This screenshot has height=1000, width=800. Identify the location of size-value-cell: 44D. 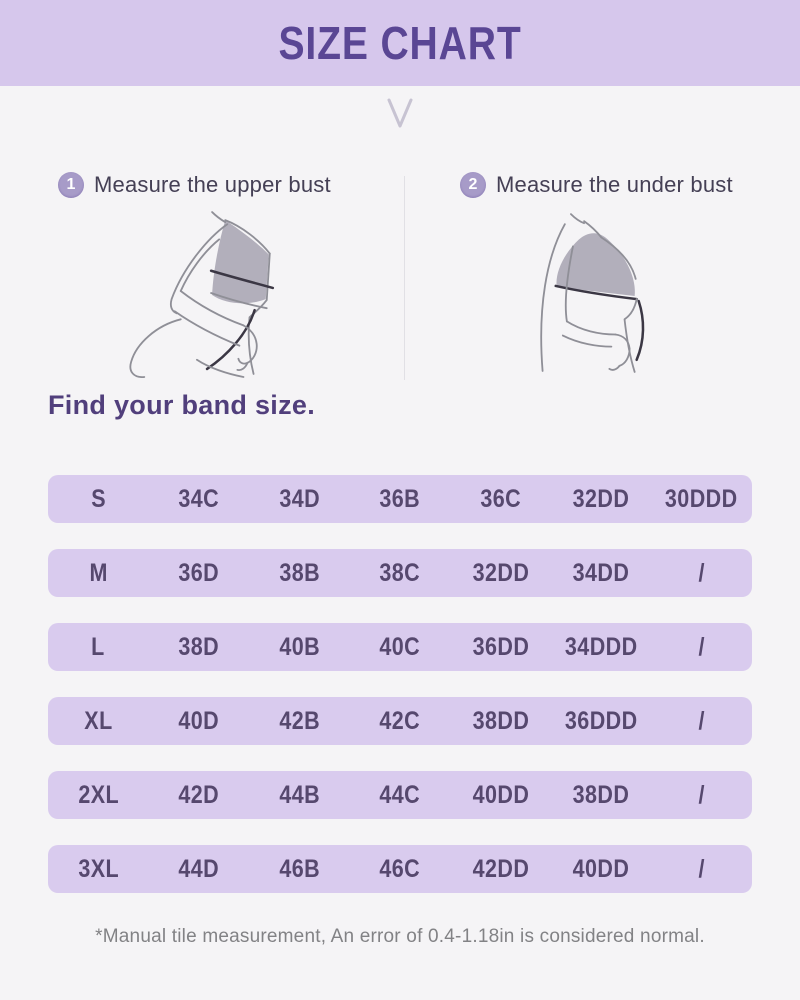
(199, 869).